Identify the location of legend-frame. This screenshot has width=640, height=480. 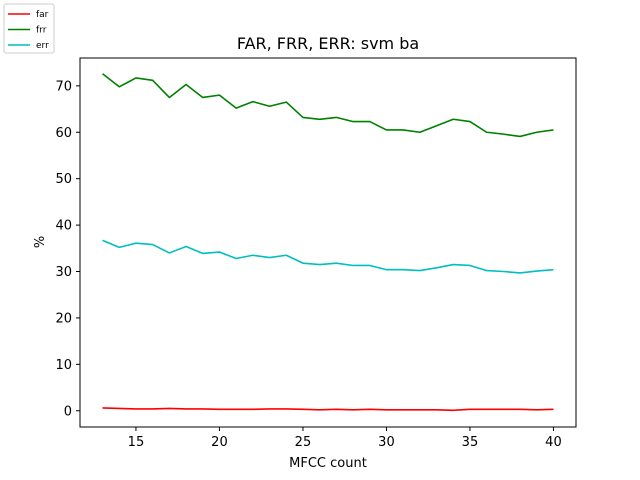
(29, 28).